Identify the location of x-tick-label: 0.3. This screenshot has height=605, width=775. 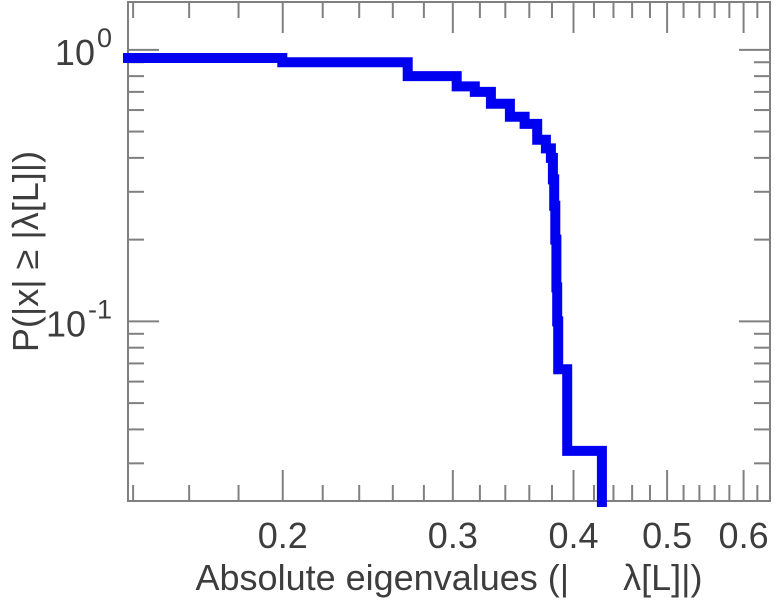
(453, 535).